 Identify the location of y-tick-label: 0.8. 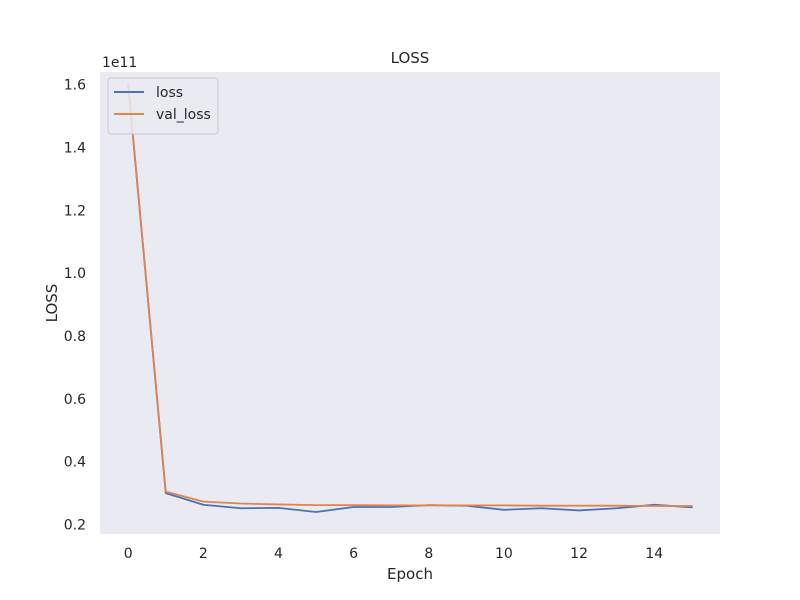
(75, 337).